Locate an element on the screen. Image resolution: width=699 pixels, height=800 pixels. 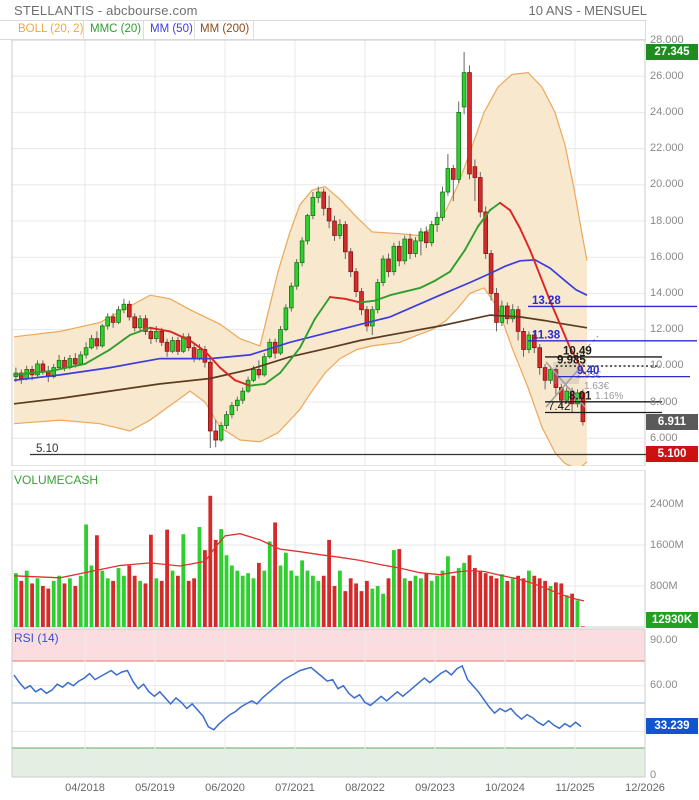
price-tick: 6.000 is located at coordinates (664, 437).